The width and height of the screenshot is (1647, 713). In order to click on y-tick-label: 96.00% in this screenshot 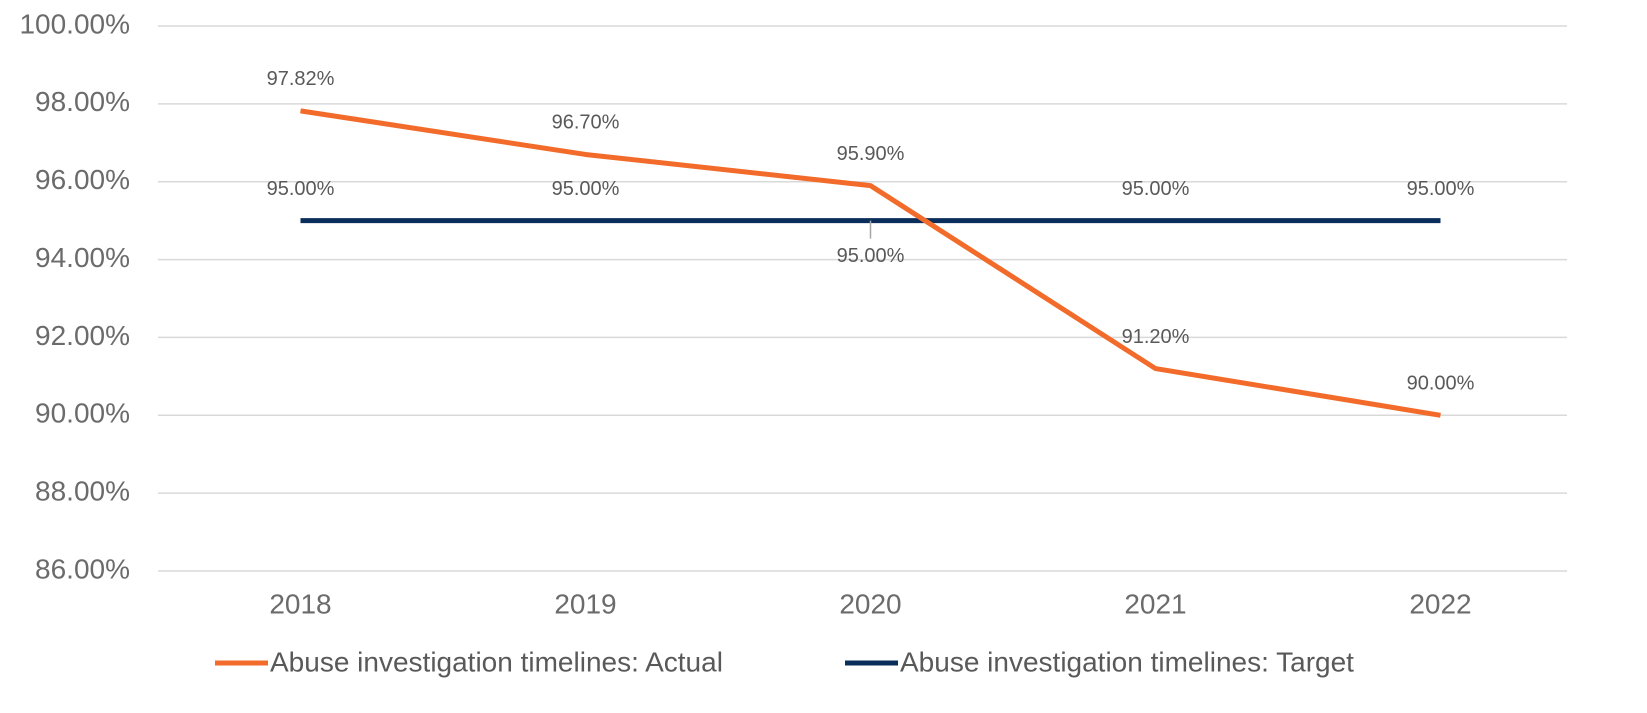, I will do `click(82, 179)`.